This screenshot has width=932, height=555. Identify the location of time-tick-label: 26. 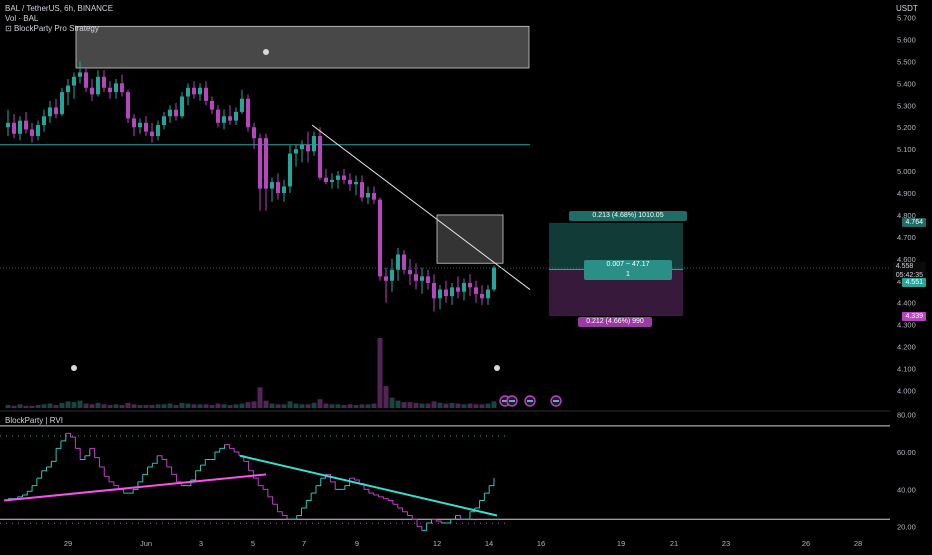
(806, 543).